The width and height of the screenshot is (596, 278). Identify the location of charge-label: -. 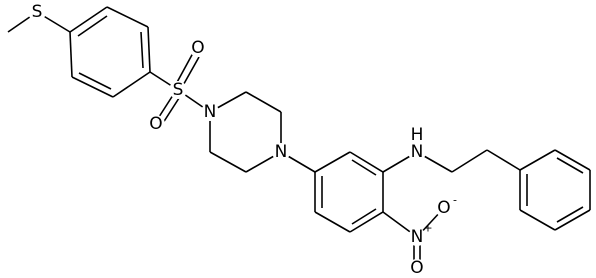
(455, 200).